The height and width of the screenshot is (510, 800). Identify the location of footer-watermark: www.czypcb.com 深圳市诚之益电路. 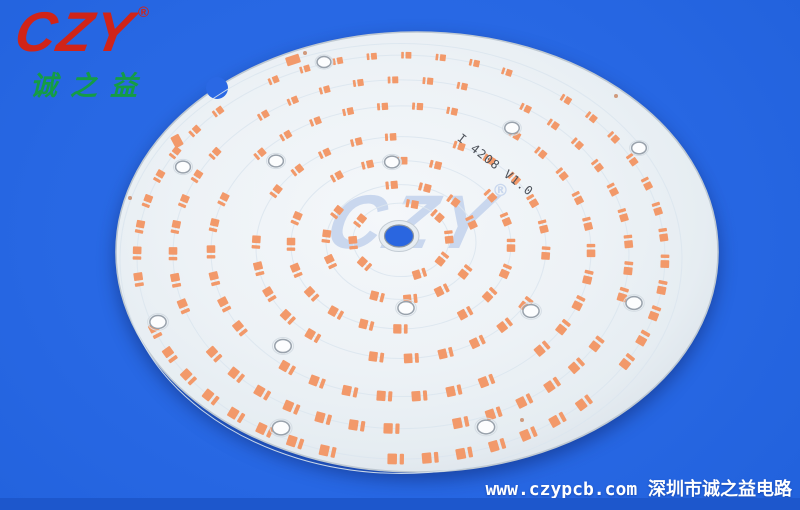
(638, 488).